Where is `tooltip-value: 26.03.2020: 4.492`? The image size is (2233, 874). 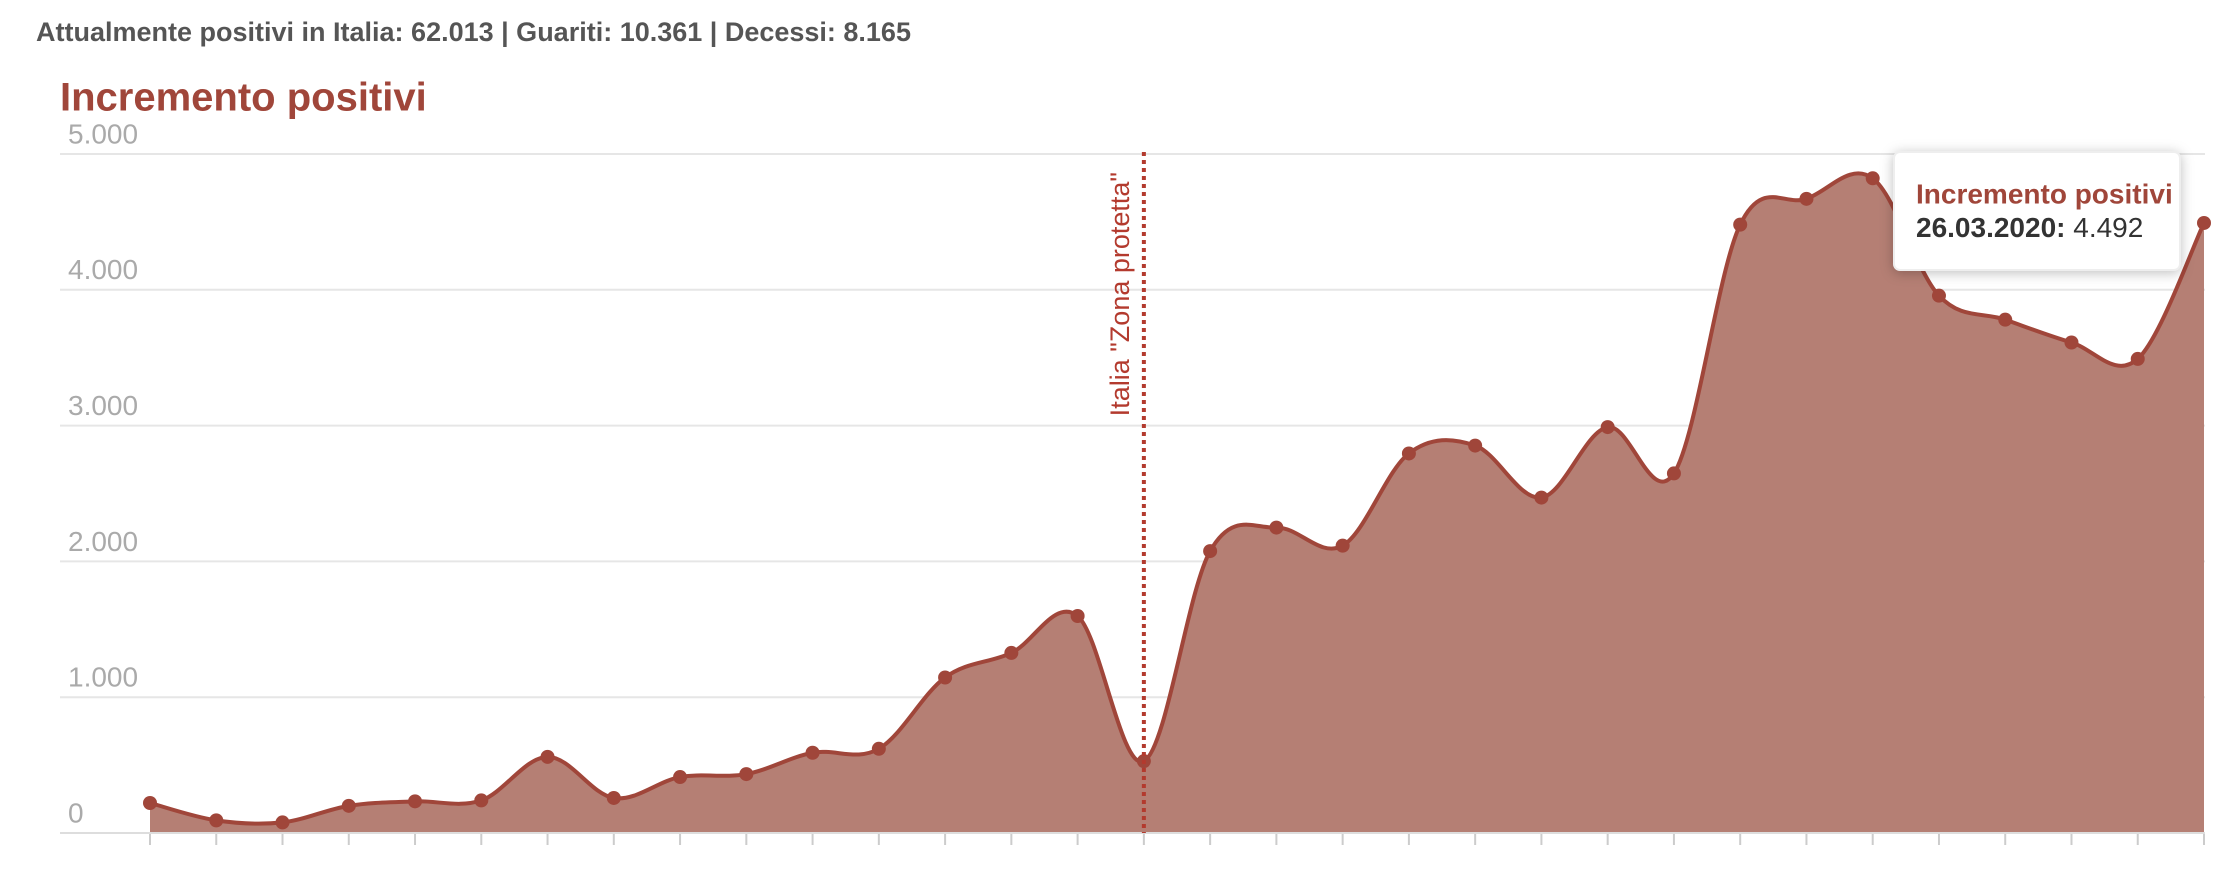 tooltip-value: 26.03.2020: 4.492 is located at coordinates (2029, 227).